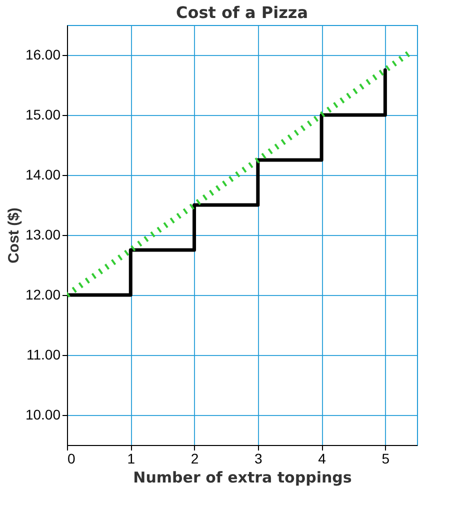 This screenshot has width=476, height=527. Describe the element at coordinates (72, 458) in the screenshot. I see `x-tick-label: 0` at that location.